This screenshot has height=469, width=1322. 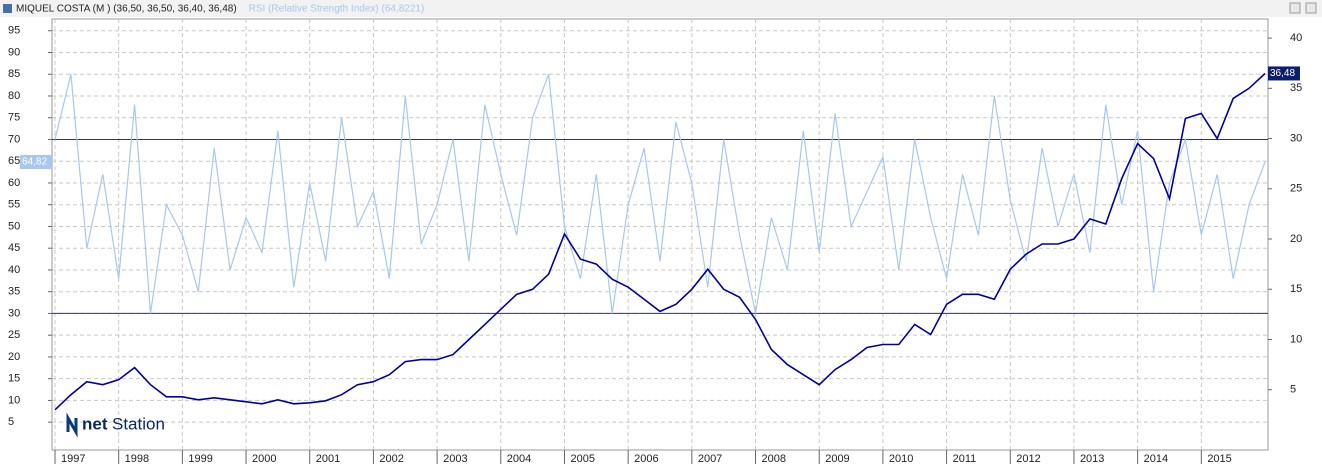 What do you see at coordinates (1028, 459) in the screenshot?
I see `x-tick-label: 2012` at bounding box center [1028, 459].